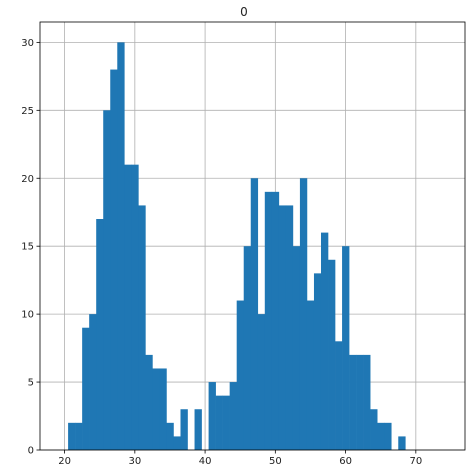 The image size is (474, 471). I want to click on y-tick-label: 30, so click(27, 43).